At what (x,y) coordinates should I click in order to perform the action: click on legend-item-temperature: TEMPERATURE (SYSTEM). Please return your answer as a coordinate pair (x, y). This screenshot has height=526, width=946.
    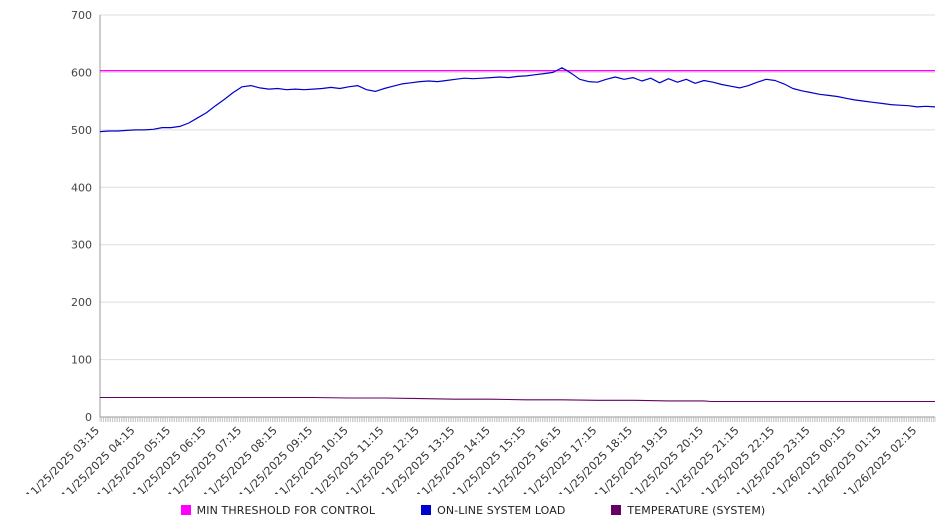
    Looking at the image, I should click on (688, 510).